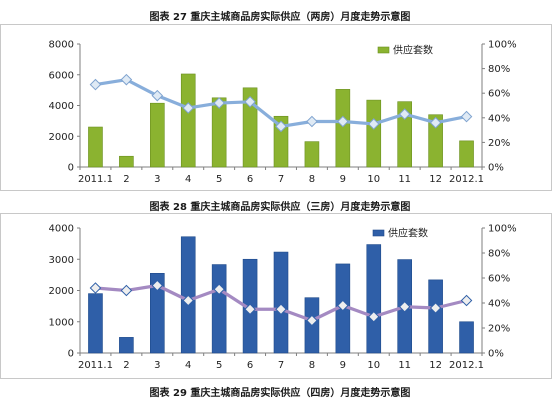 Image resolution: width=560 pixels, height=403 pixels. What do you see at coordinates (61, 106) in the screenshot?
I see `chart-1-left-tick-label: 4000` at bounding box center [61, 106].